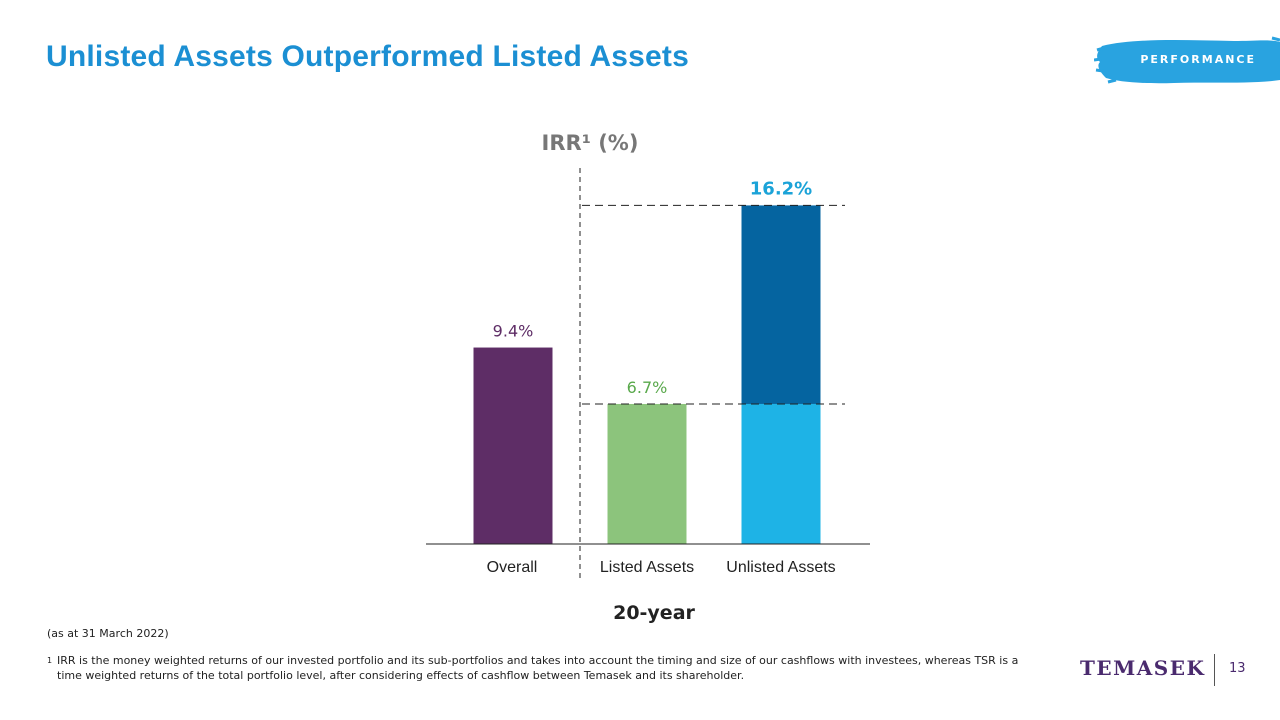  I want to click on bar-listed-assets, so click(647, 473).